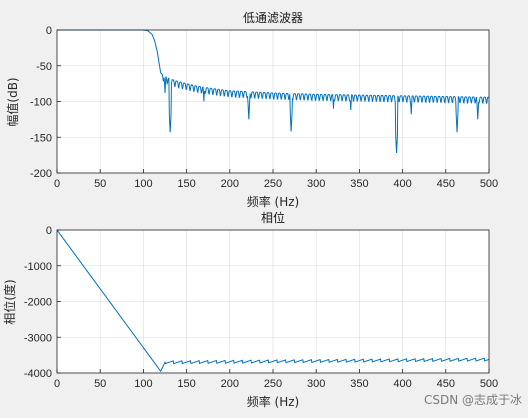  Describe the element at coordinates (41, 174) in the screenshot. I see `y-tick-label: -200` at that location.